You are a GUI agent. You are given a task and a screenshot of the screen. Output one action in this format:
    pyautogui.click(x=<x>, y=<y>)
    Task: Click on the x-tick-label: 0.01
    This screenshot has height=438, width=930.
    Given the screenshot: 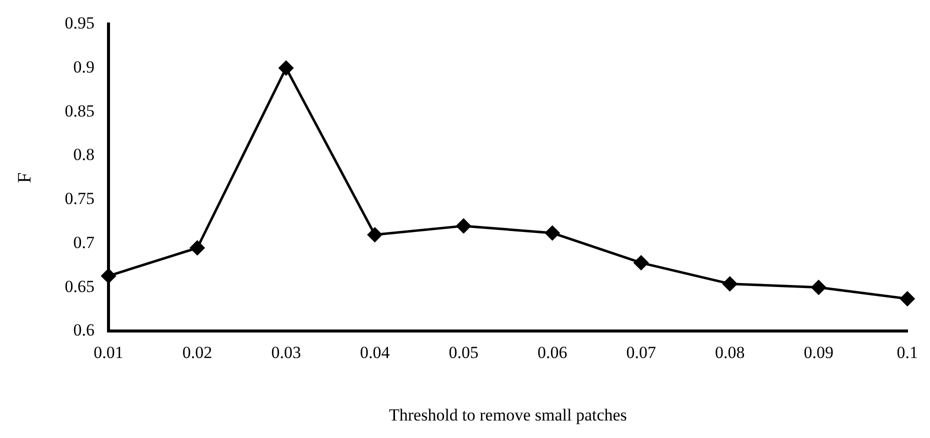 What is the action you would take?
    pyautogui.click(x=109, y=352)
    